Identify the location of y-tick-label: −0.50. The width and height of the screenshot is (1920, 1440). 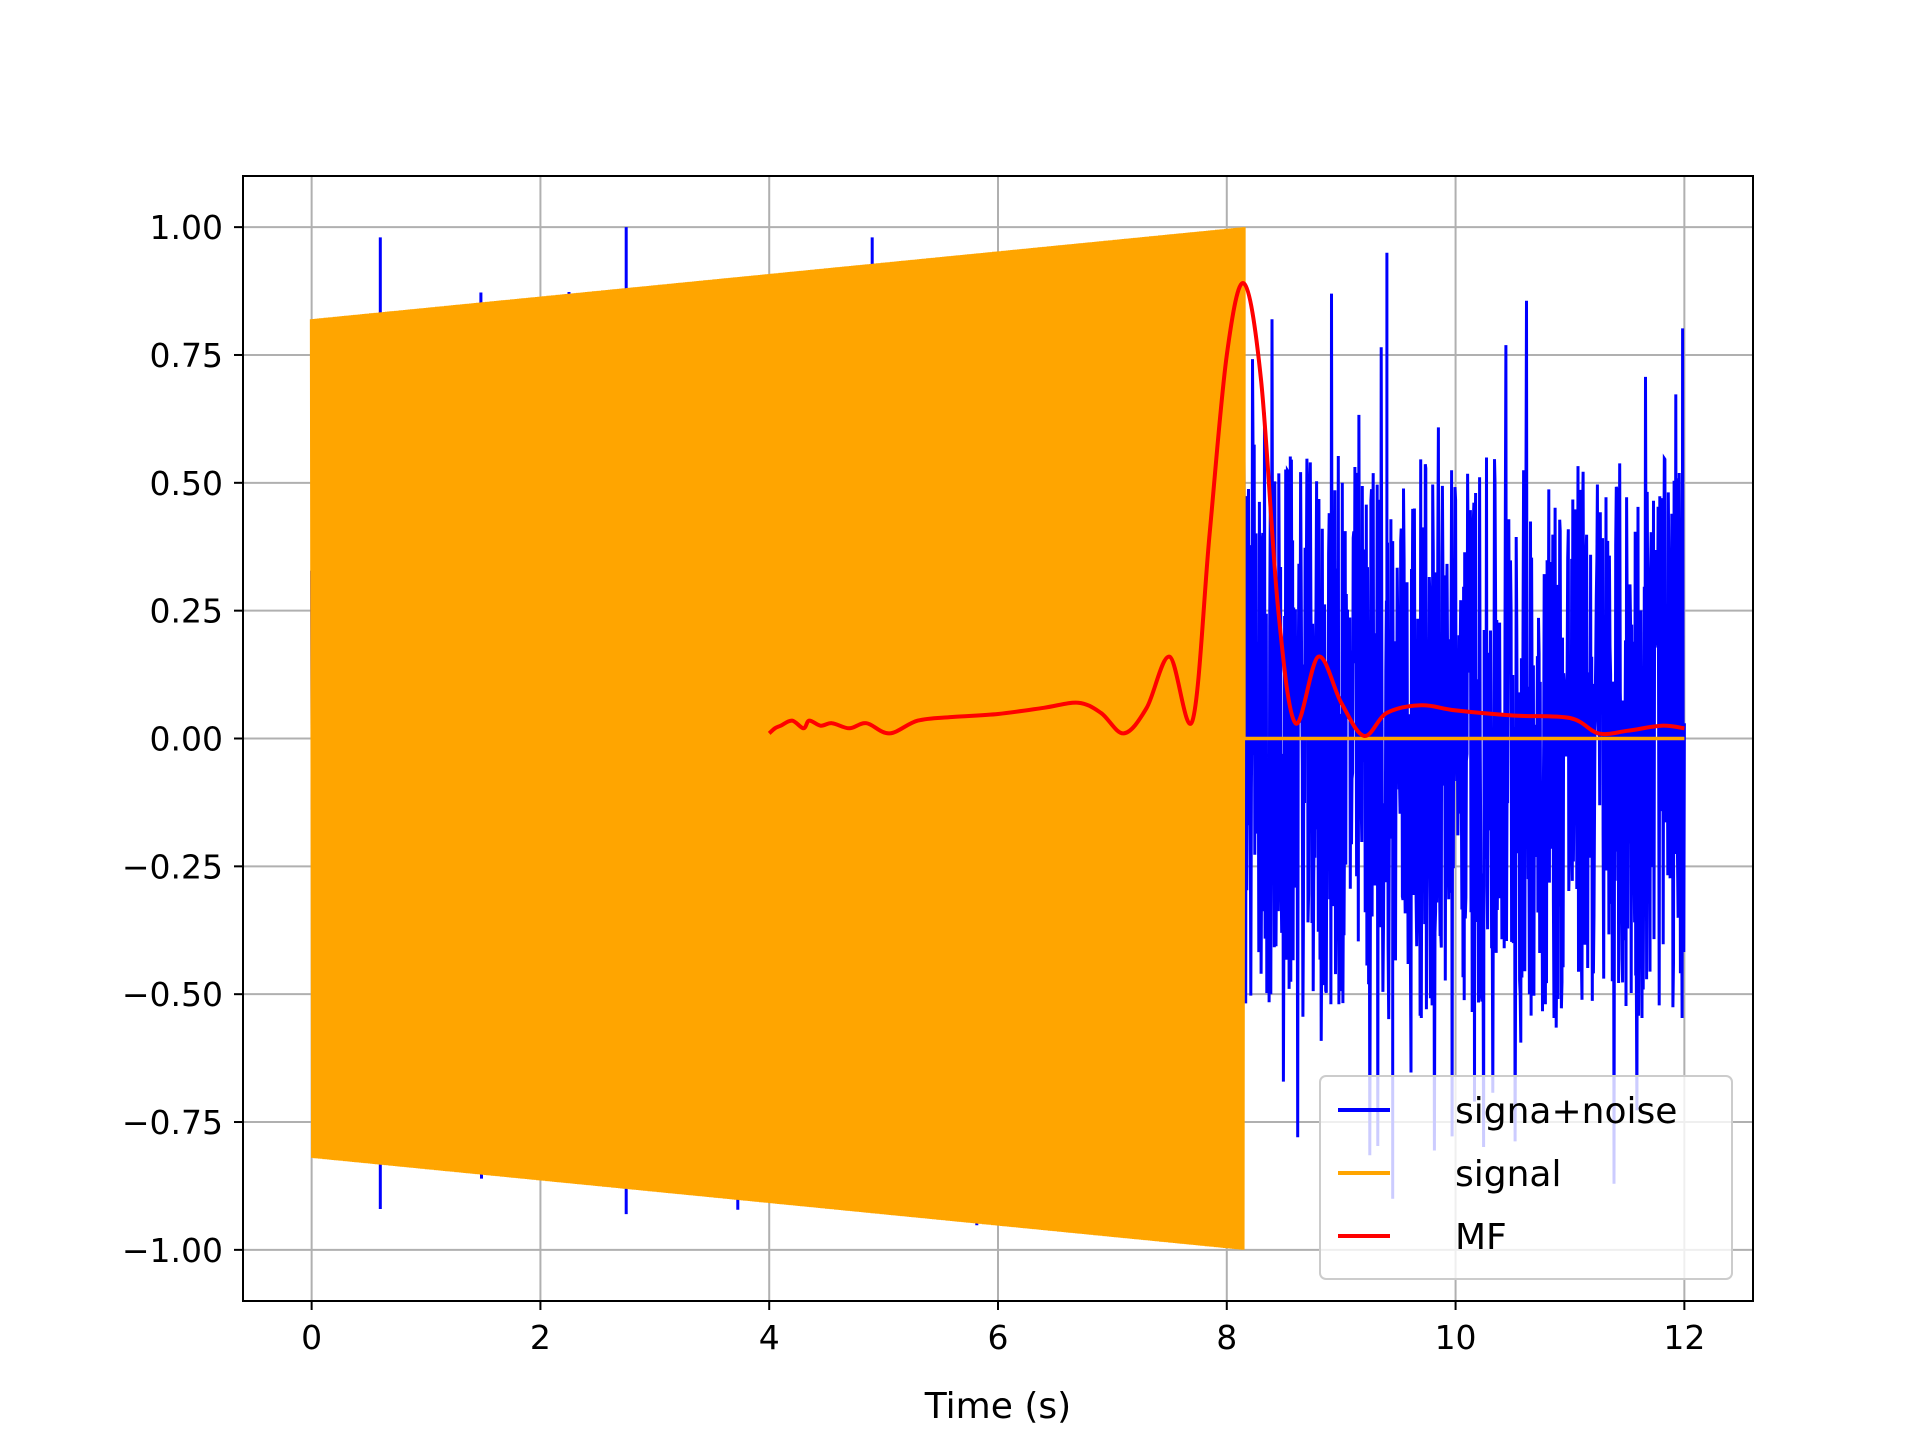
(172, 994).